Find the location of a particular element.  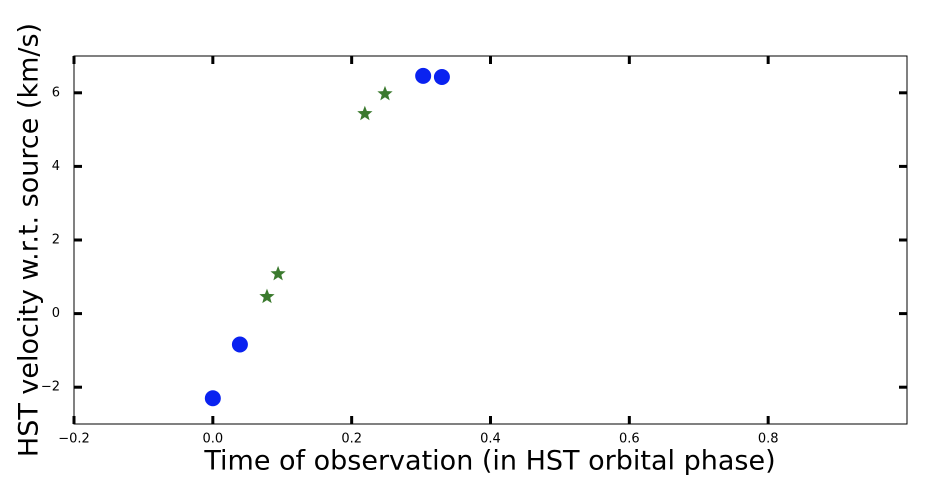

y-tick-label: 4 is located at coordinates (56, 166).